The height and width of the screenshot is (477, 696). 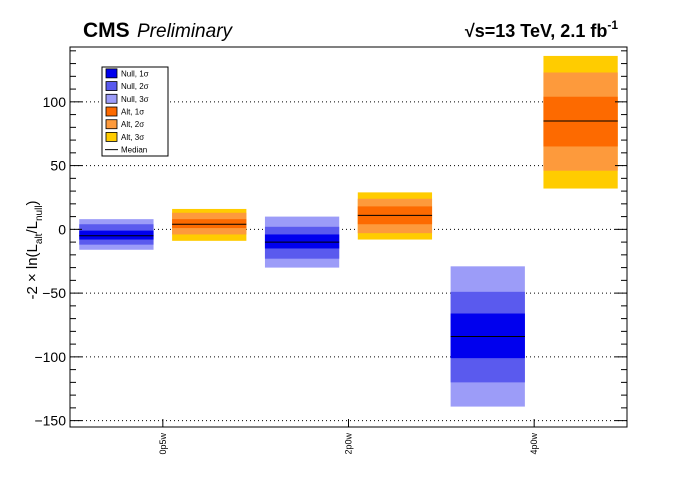 What do you see at coordinates (534, 443) in the screenshot?
I see `x-tick-label: 4p0w` at bounding box center [534, 443].